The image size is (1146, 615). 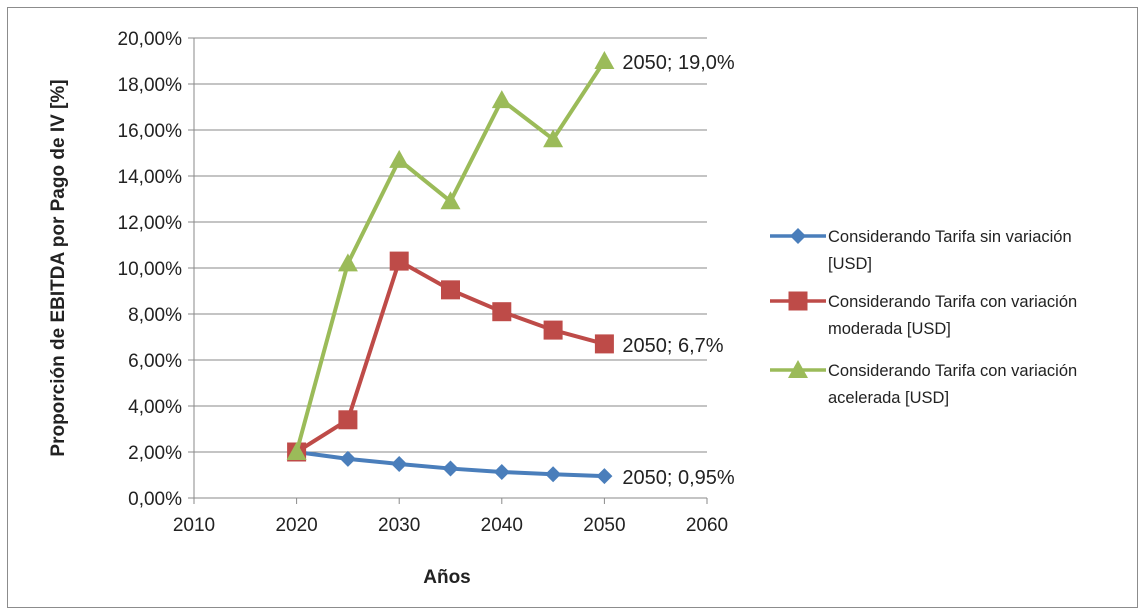 What do you see at coordinates (888, 398) in the screenshot?
I see `legend-label: acelerada [USD]` at bounding box center [888, 398].